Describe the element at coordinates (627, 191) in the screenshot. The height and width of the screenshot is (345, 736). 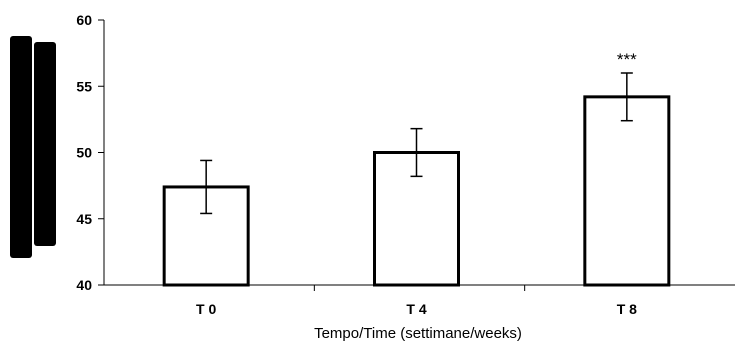
I see `bar-T8` at that location.